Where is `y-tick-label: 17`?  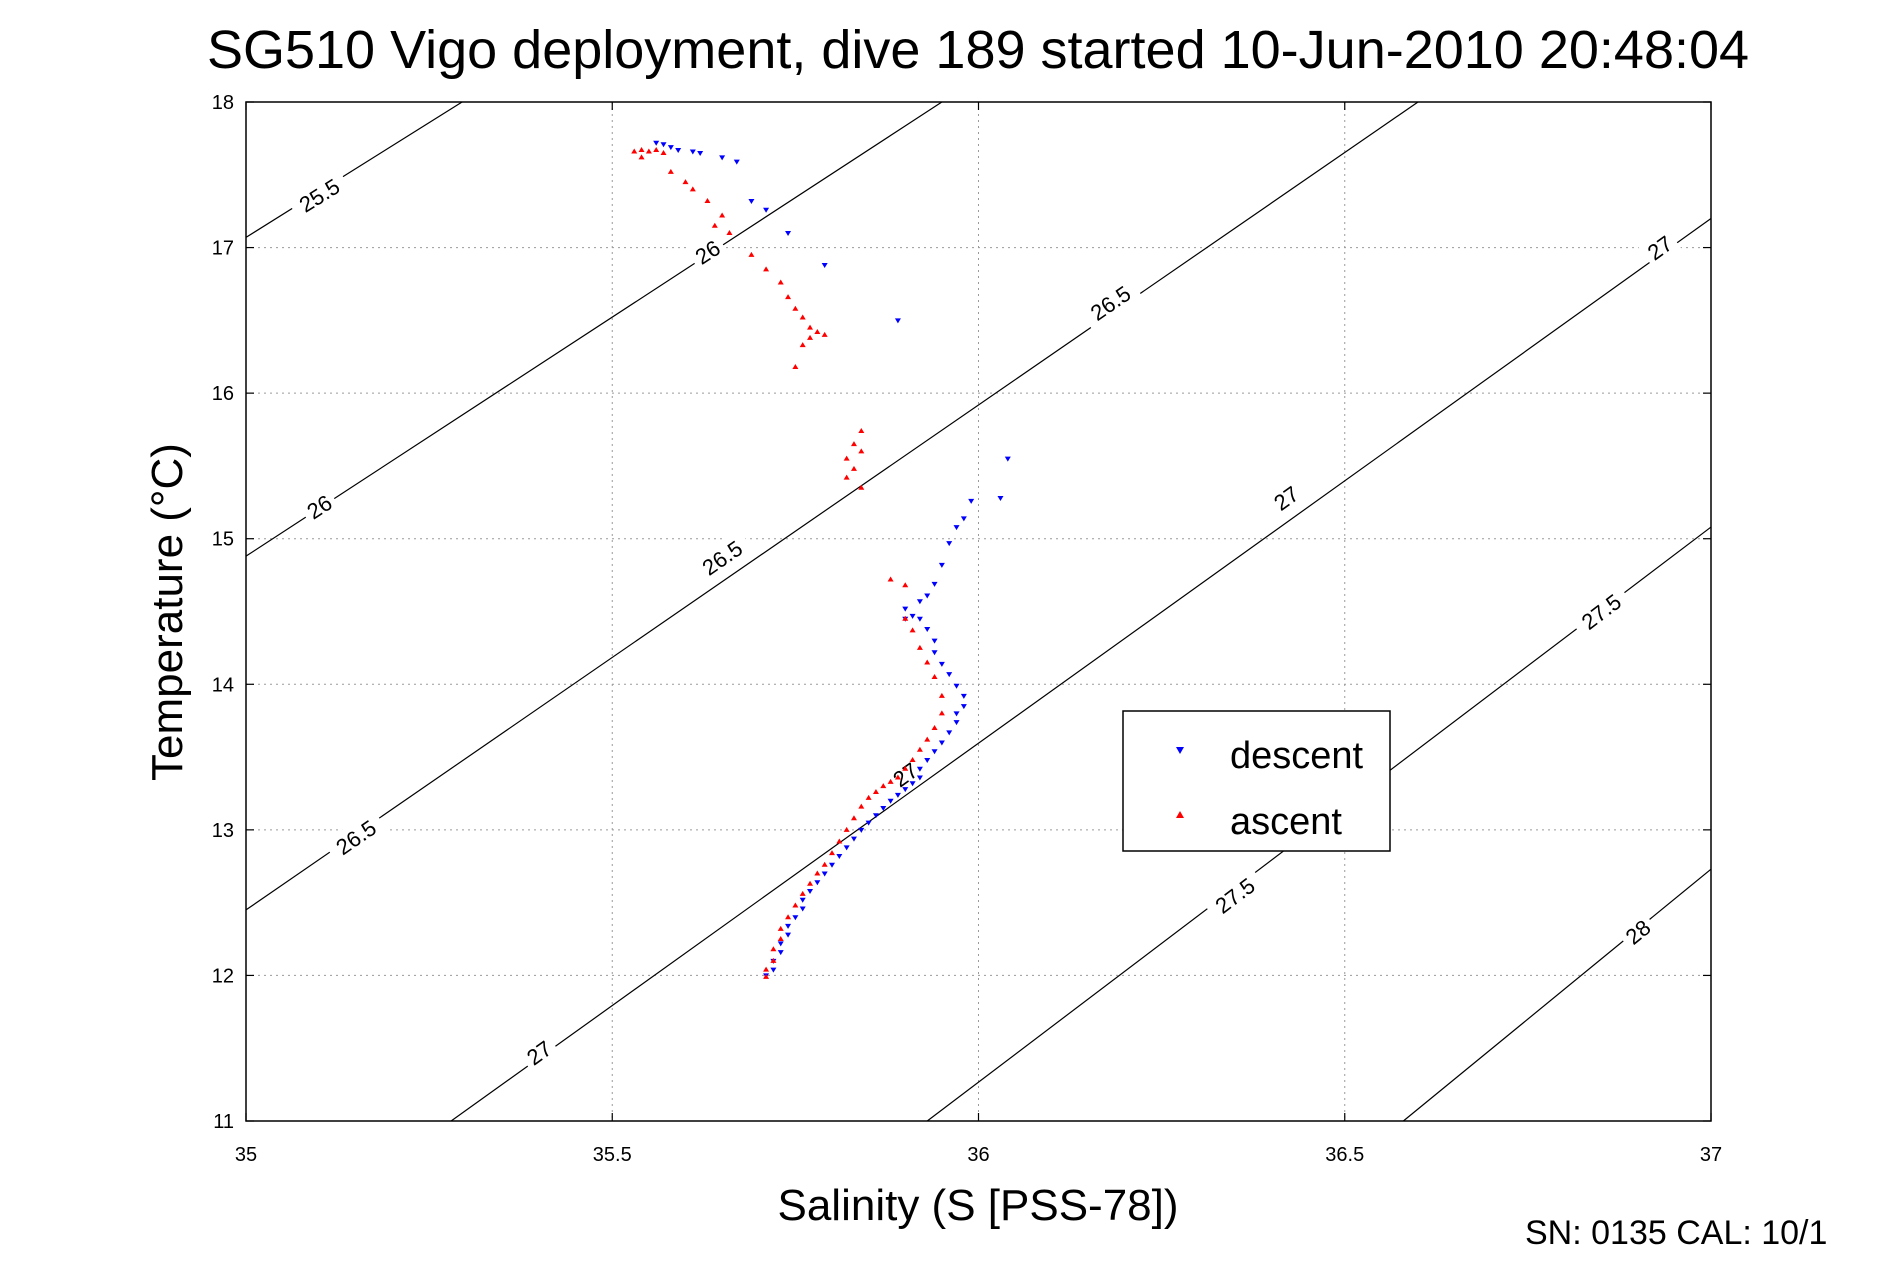 y-tick-label: 17 is located at coordinates (223, 249).